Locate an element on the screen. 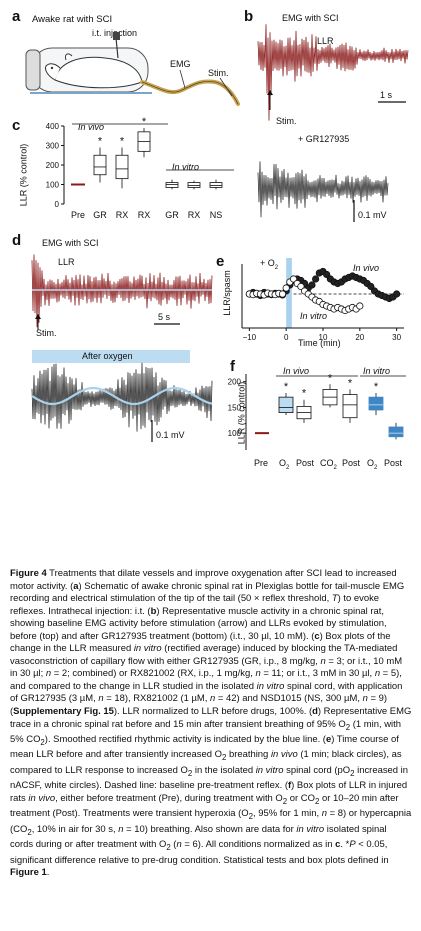 The height and width of the screenshot is (931, 421). c-ytick-label: 0 is located at coordinates (57, 204).